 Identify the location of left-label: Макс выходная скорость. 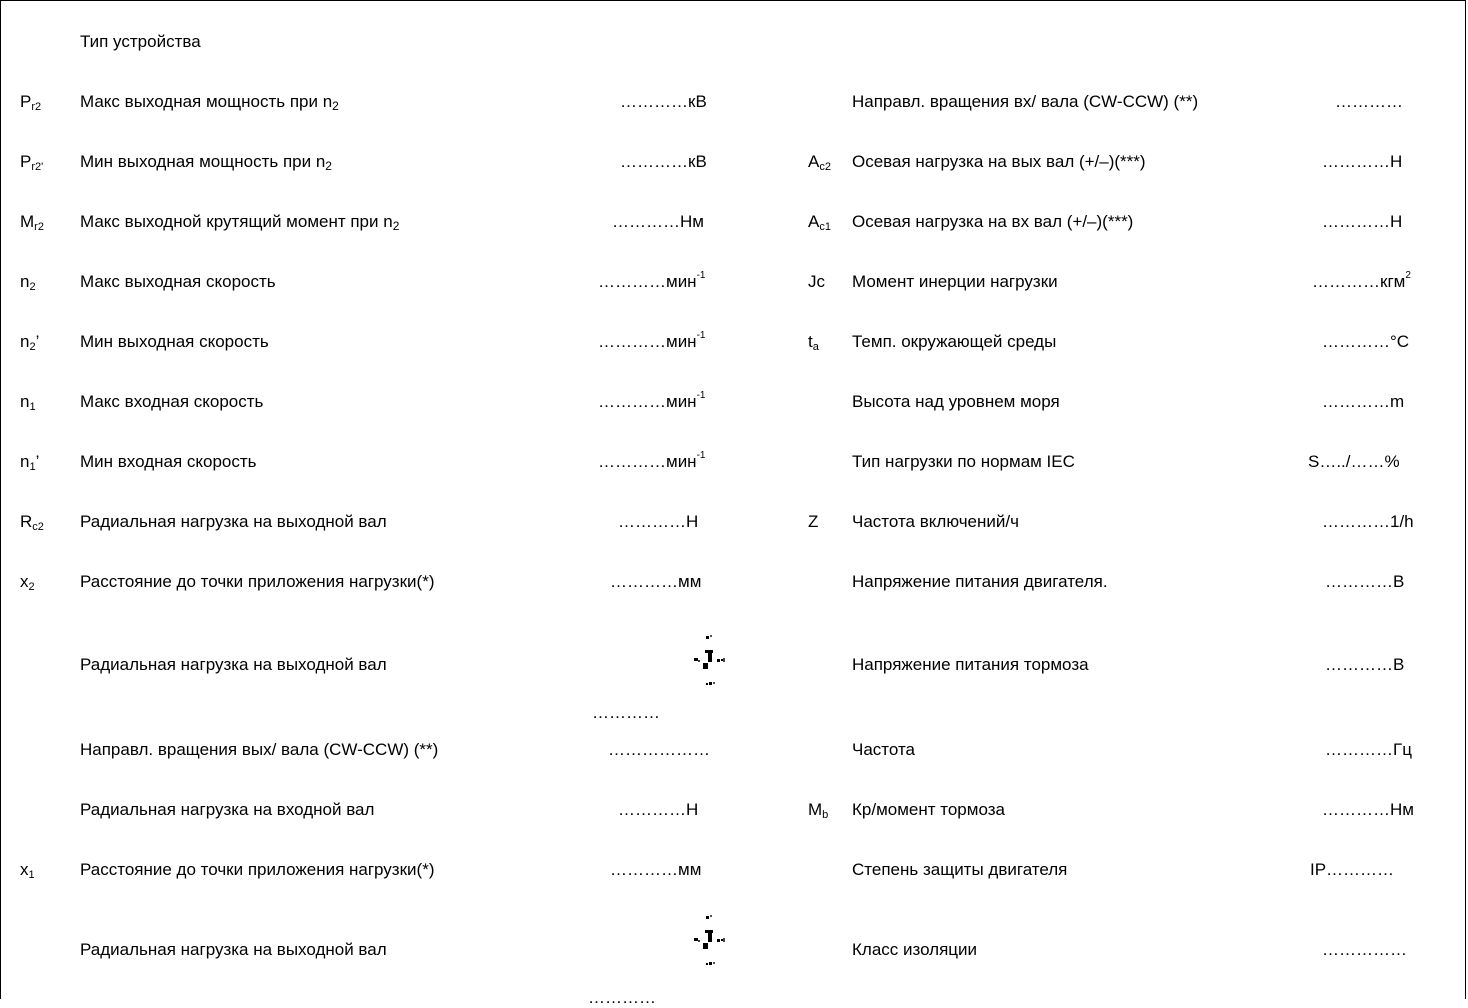
(178, 282).